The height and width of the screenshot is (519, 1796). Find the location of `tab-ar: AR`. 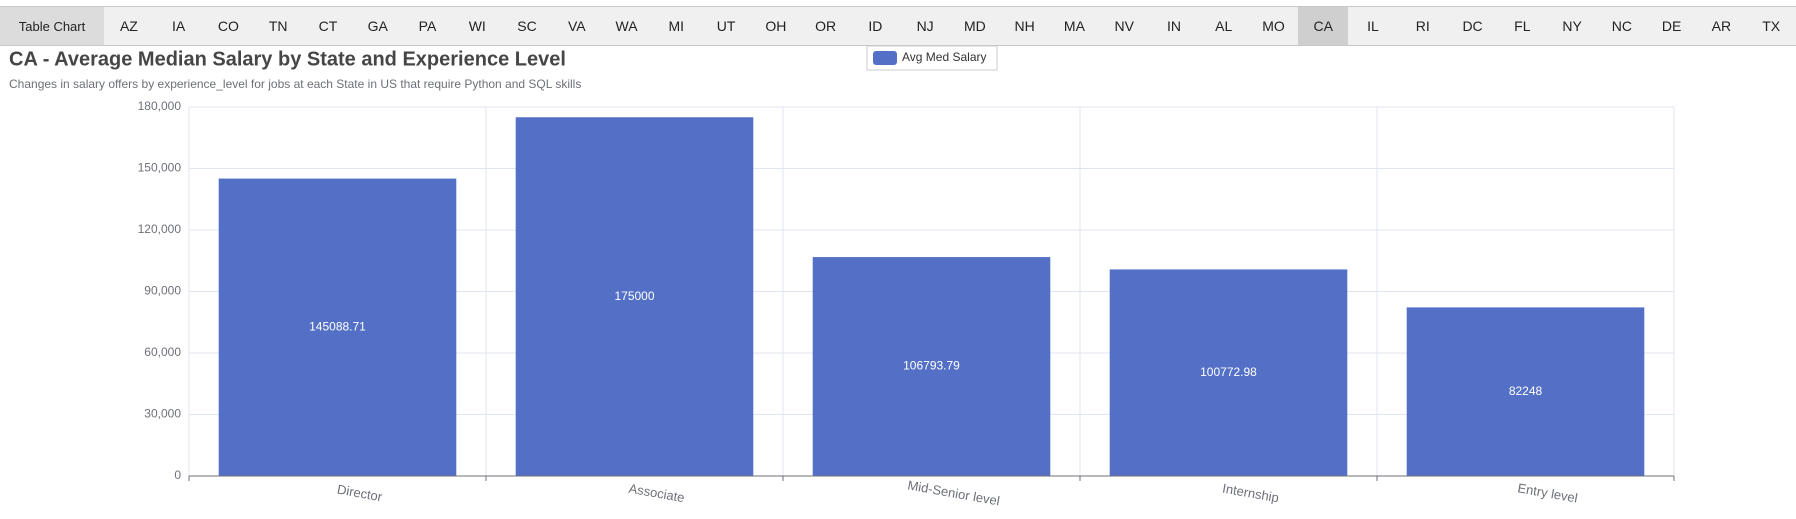

tab-ar: AR is located at coordinates (1721, 26).